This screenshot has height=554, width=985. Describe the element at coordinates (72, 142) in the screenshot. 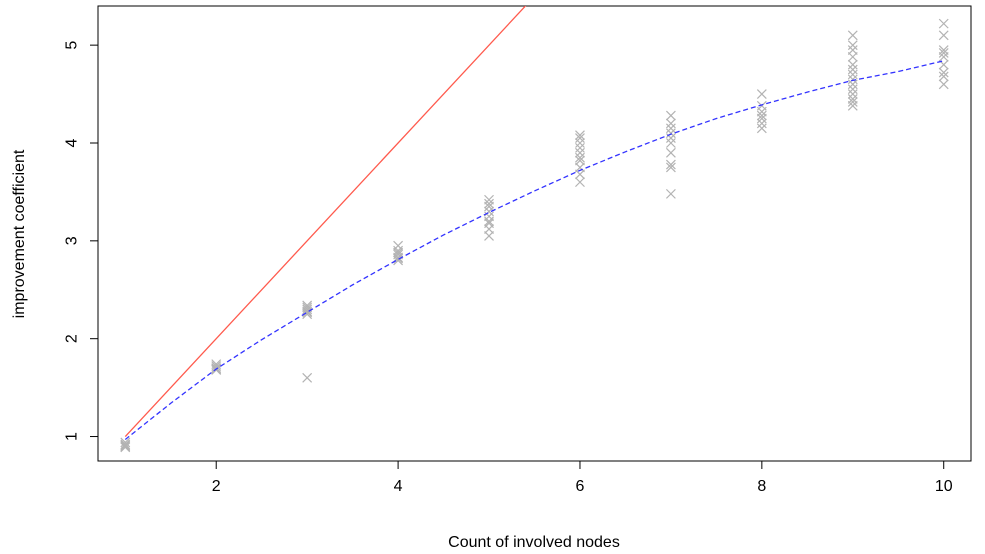

I see `y-tick-label: 4` at that location.